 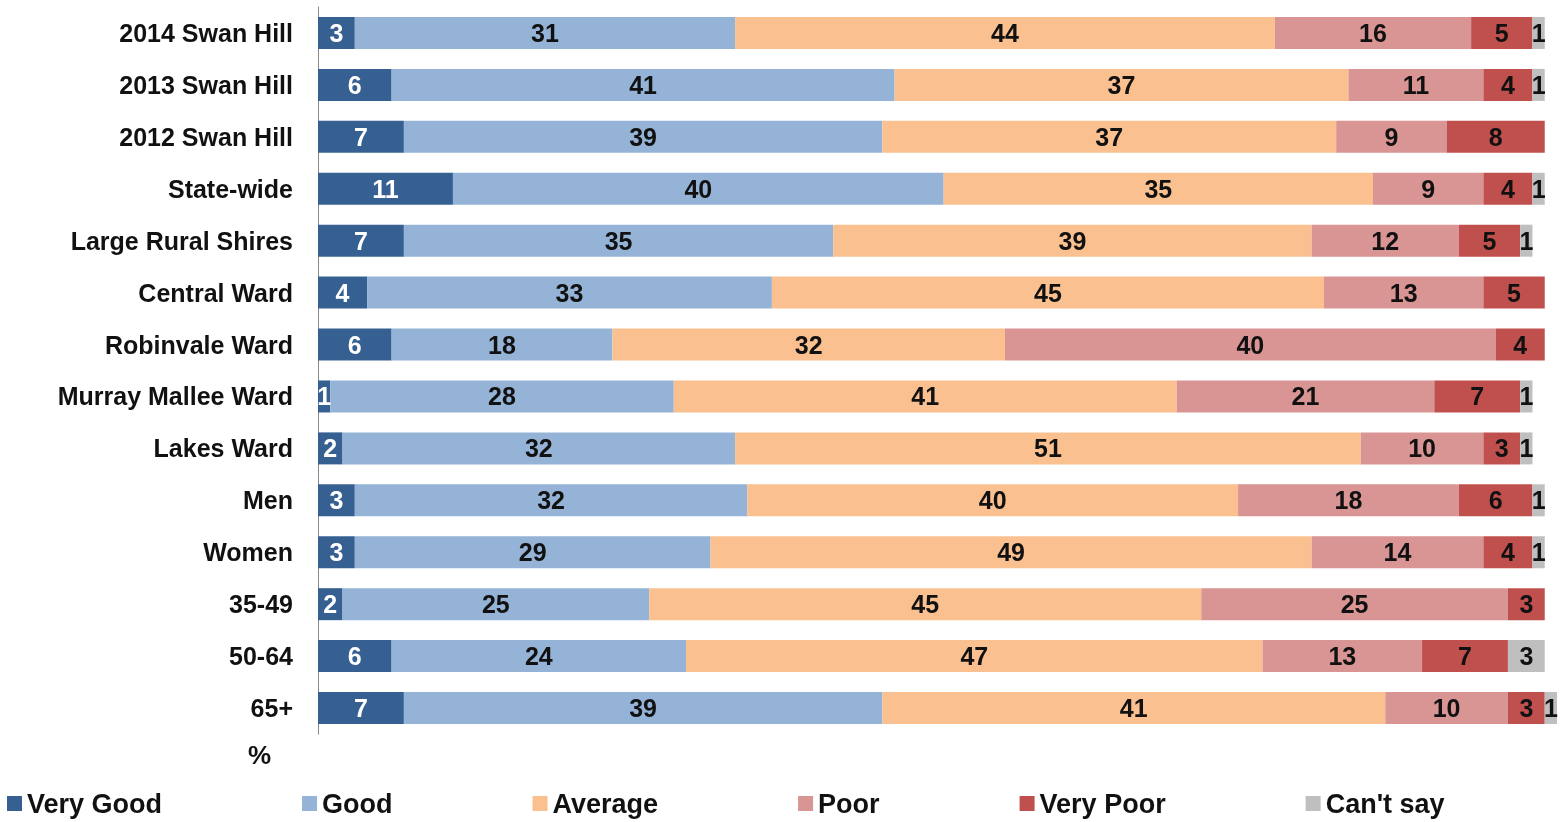 I want to click on legend-label: Very Good, so click(x=95, y=803).